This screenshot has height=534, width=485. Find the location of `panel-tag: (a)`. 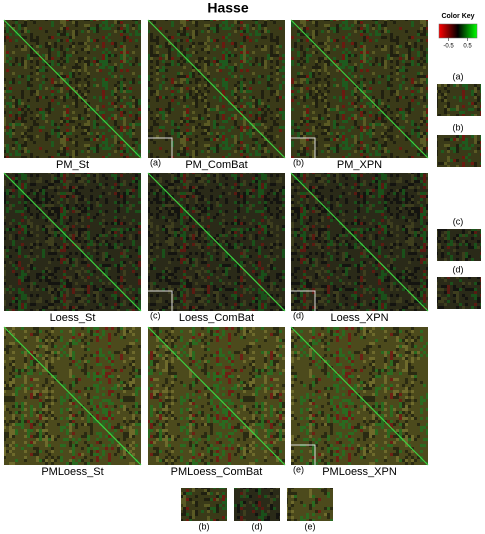

panel-tag: (a) is located at coordinates (155, 162).